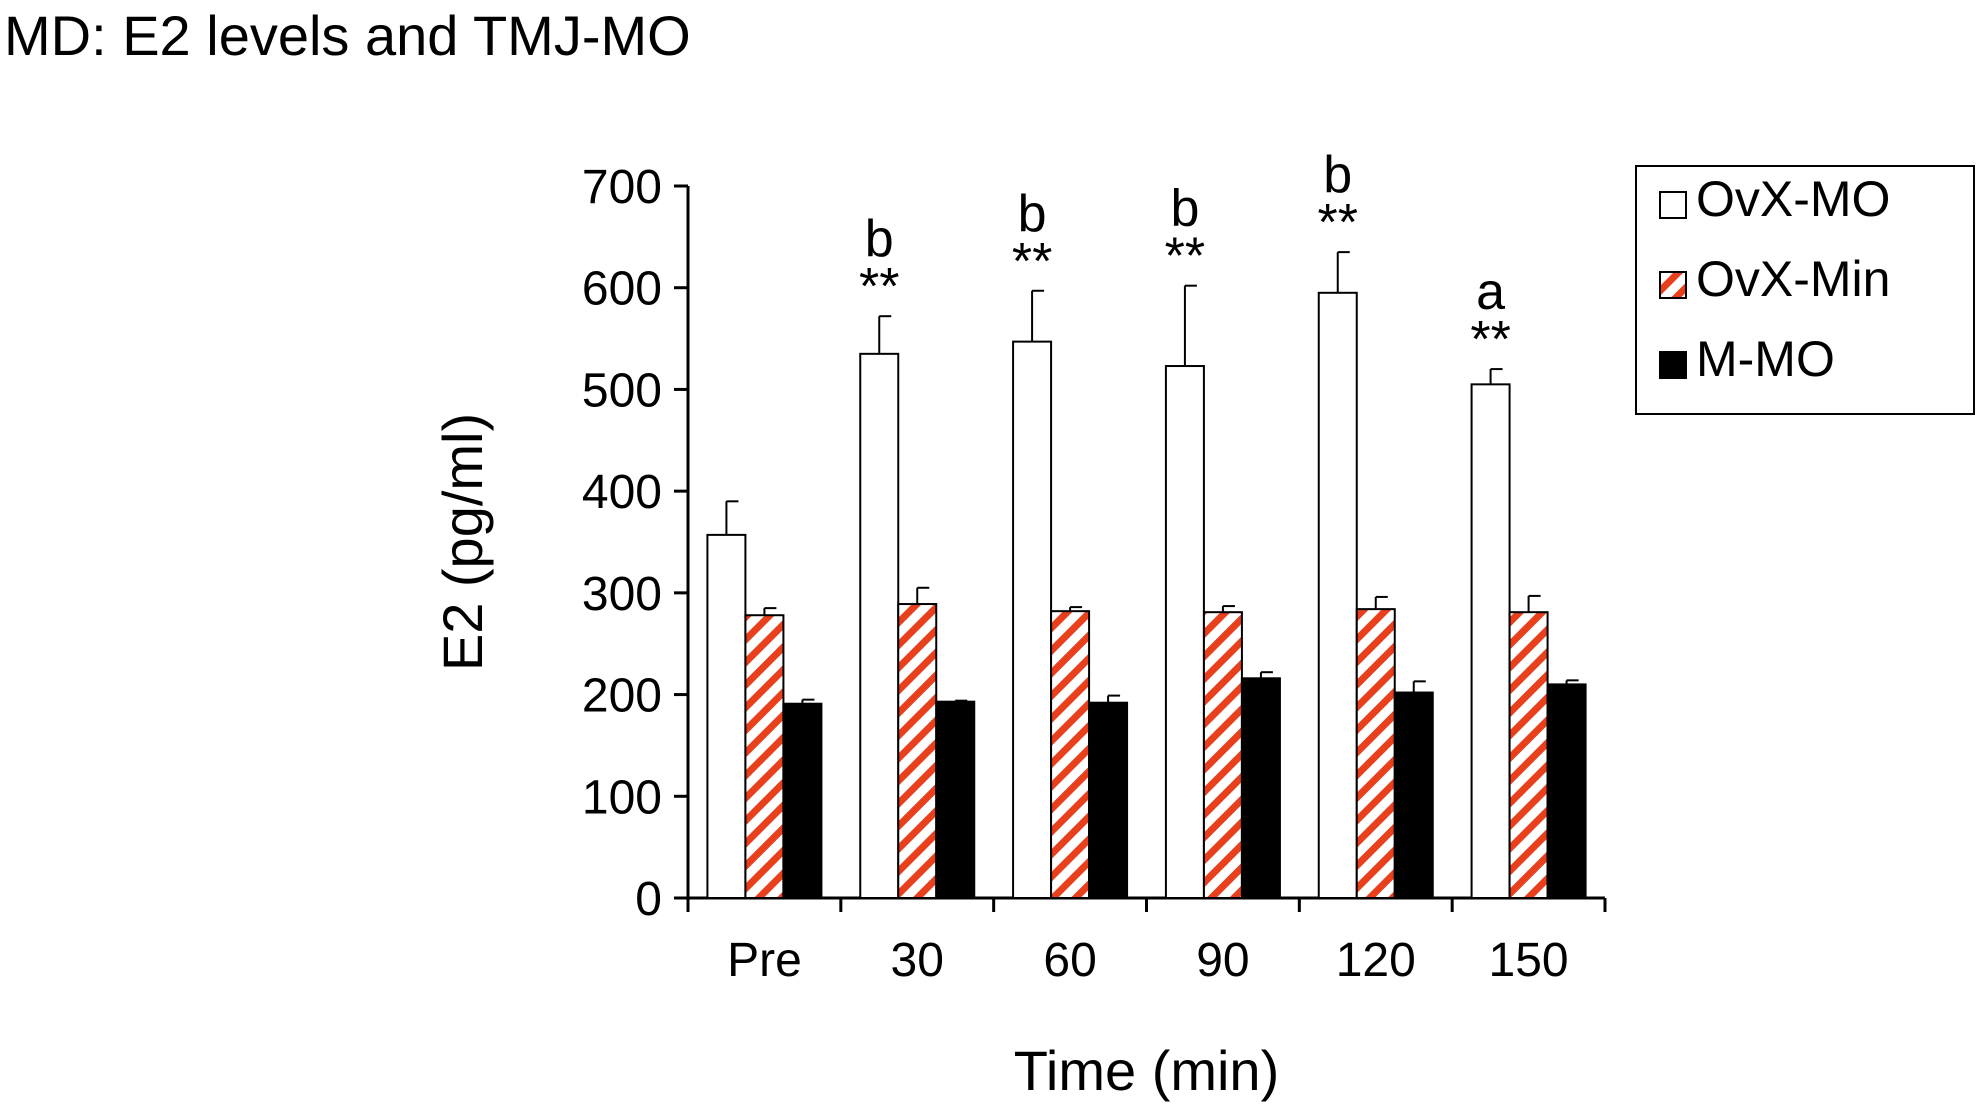  What do you see at coordinates (802, 800) in the screenshot?
I see `bar-m-mo-pre` at bounding box center [802, 800].